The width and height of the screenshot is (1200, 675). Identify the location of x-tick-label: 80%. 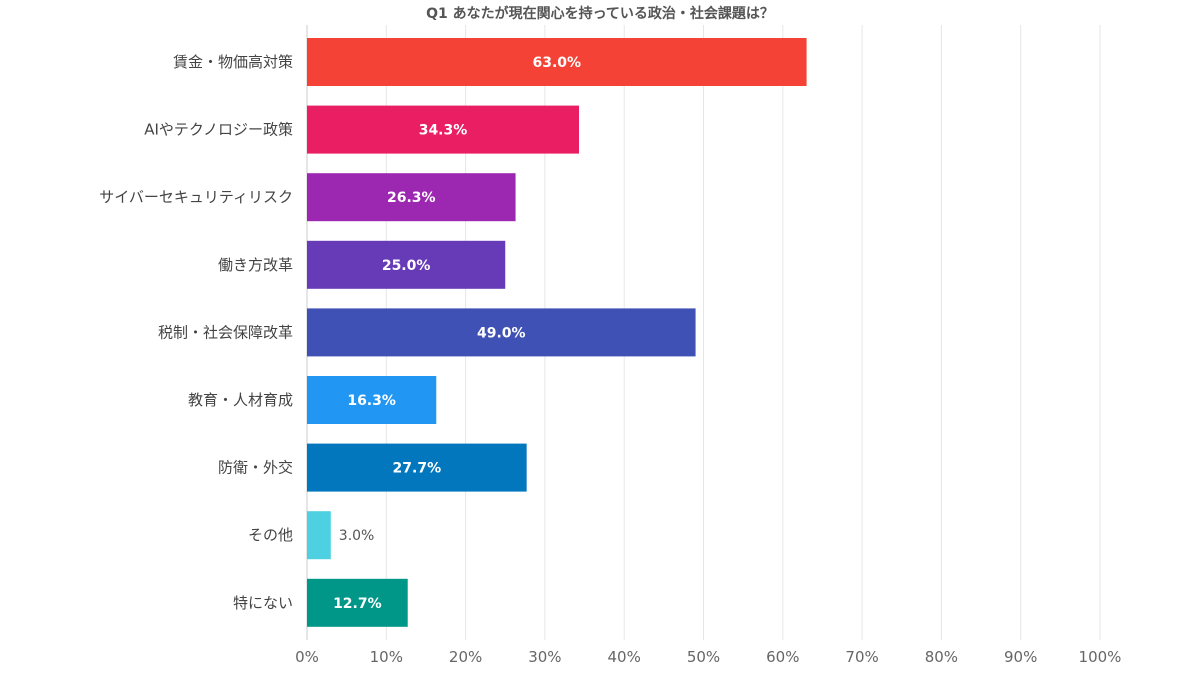
(941, 657).